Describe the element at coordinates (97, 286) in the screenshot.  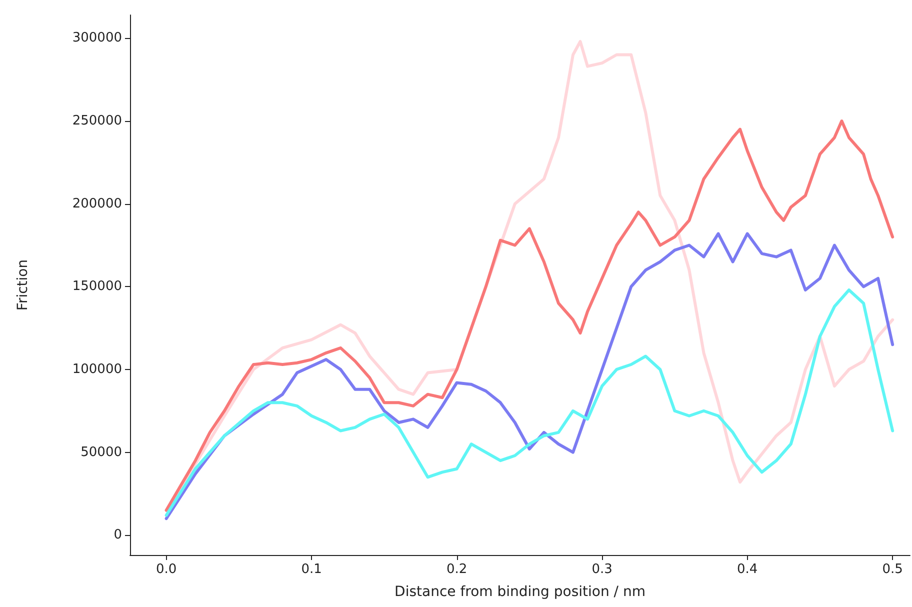
I see `y-tick-label: 150000` at that location.